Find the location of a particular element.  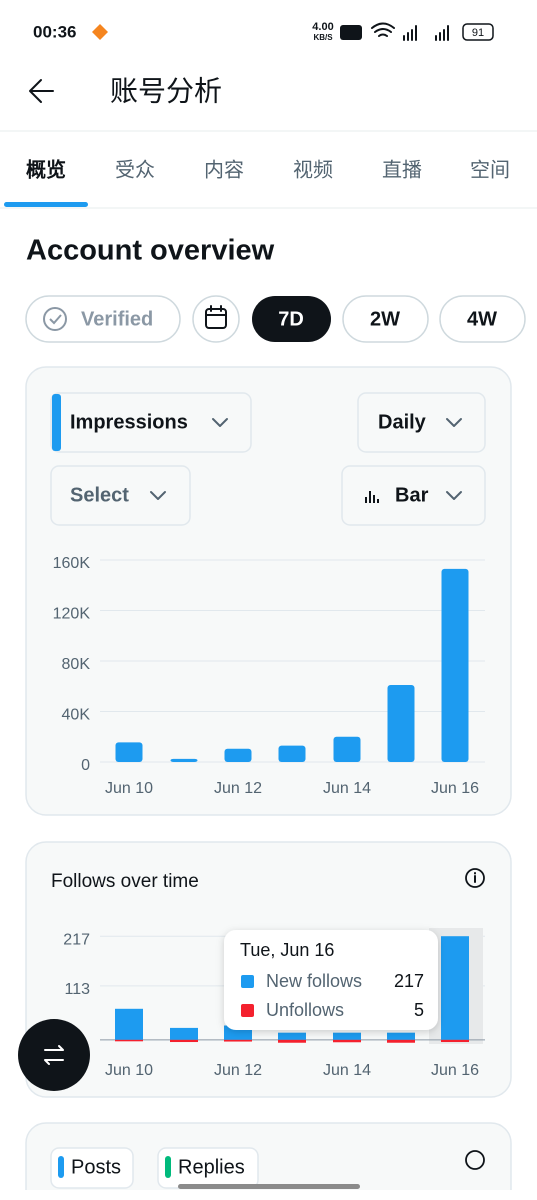

compare-dropdown is located at coordinates (120, 495).